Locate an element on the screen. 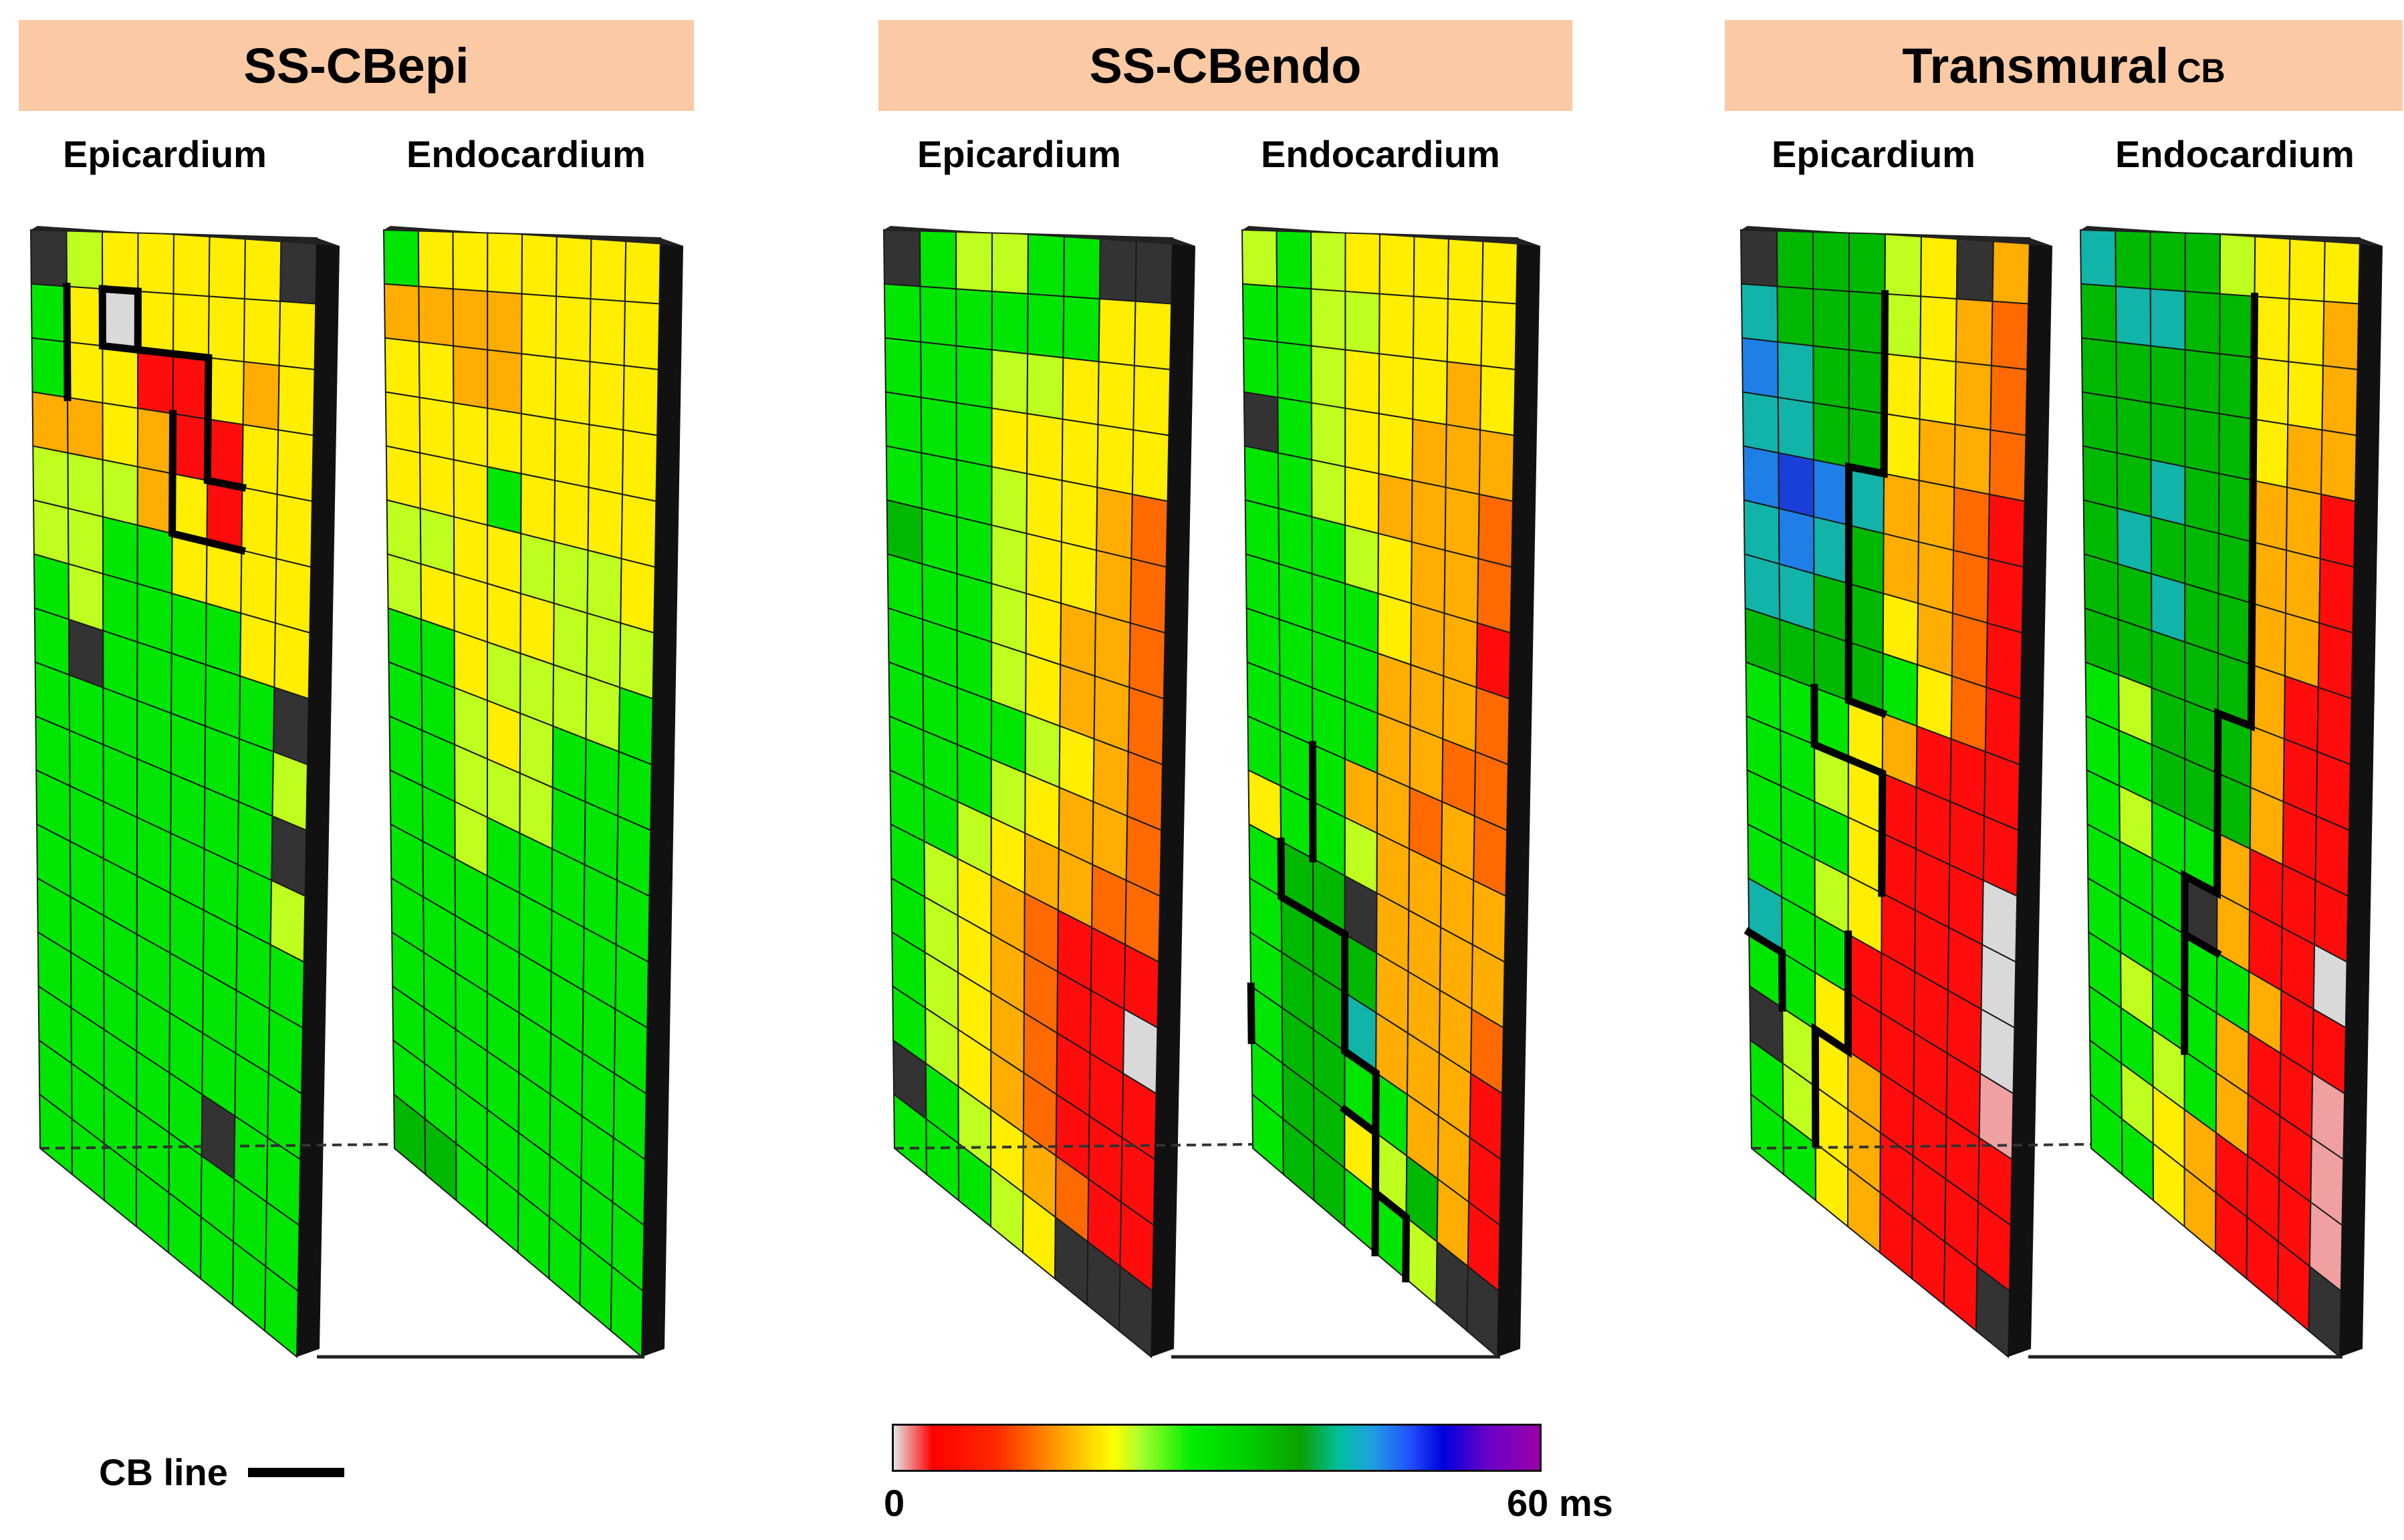  epicardium-label: Epicardium is located at coordinates (1019, 154).